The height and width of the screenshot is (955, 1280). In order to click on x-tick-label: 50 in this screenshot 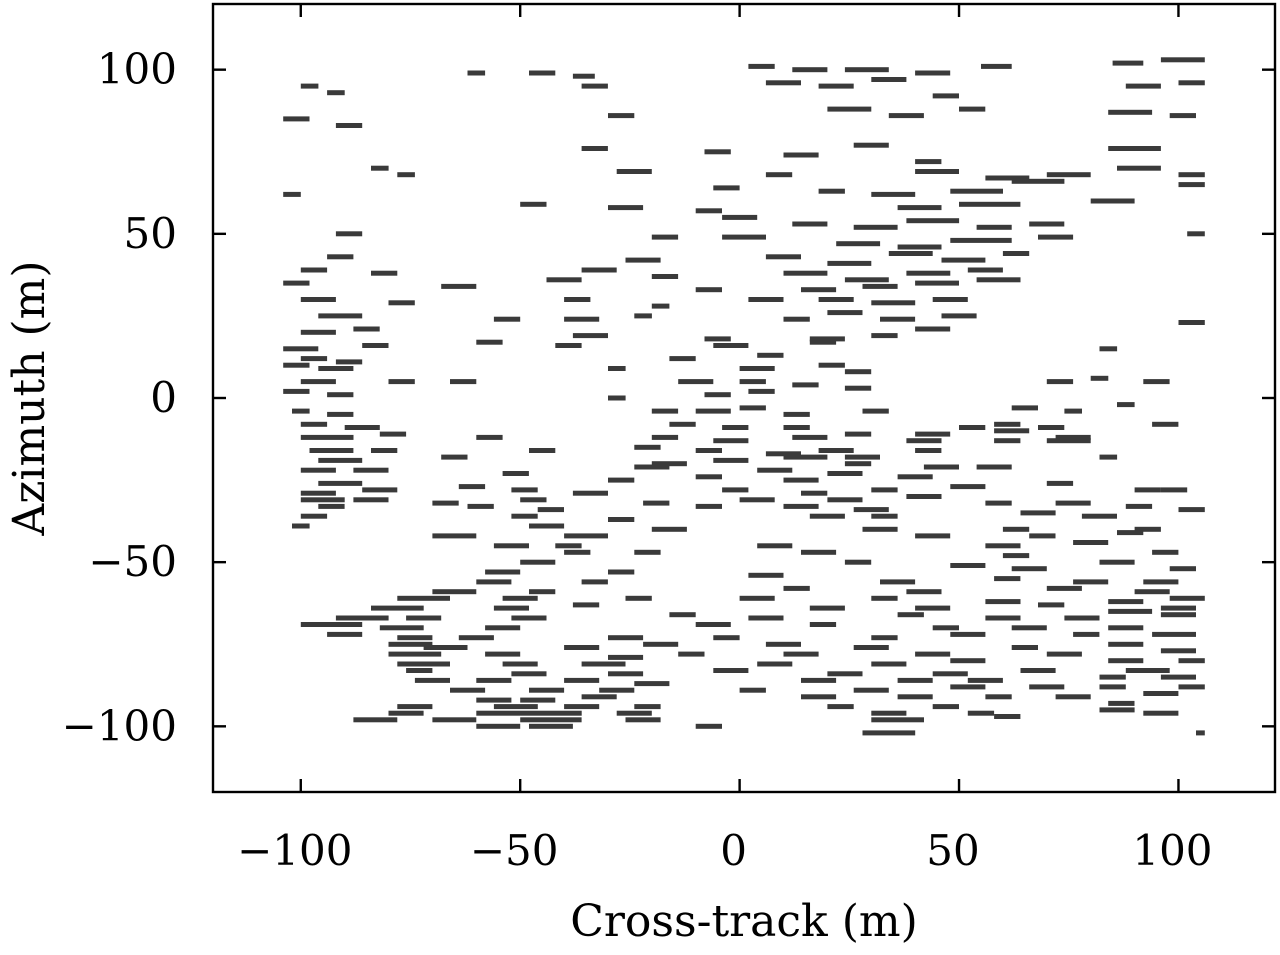, I will do `click(952, 850)`.